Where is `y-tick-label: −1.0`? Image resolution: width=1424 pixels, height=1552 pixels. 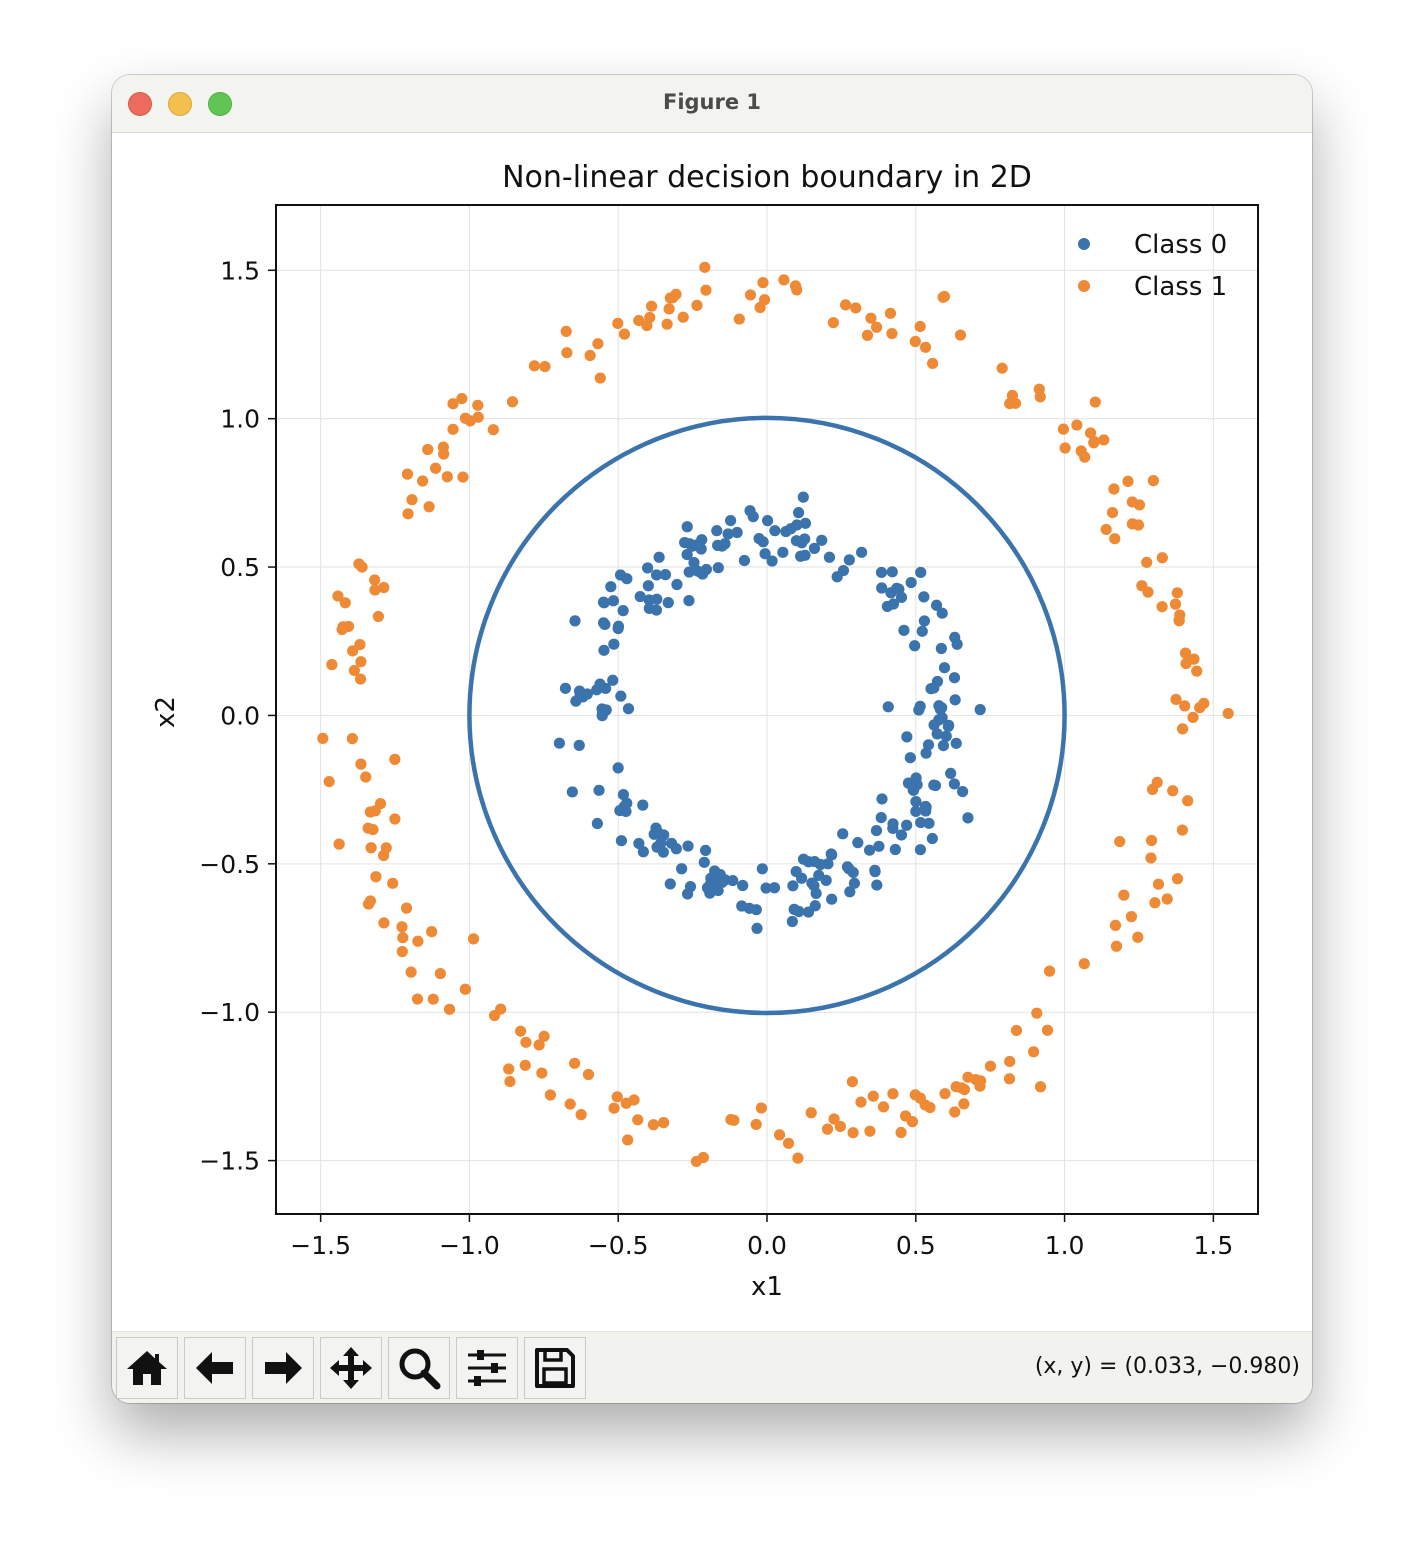
y-tick-label: −1.0 is located at coordinates (229, 1012).